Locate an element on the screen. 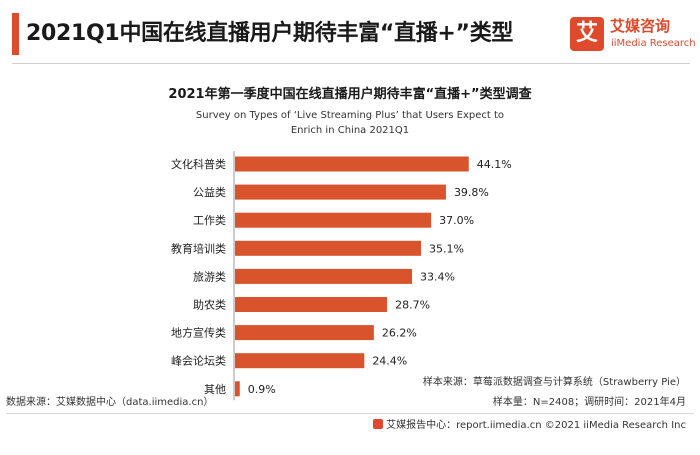  header-divider is located at coordinates (351, 63).